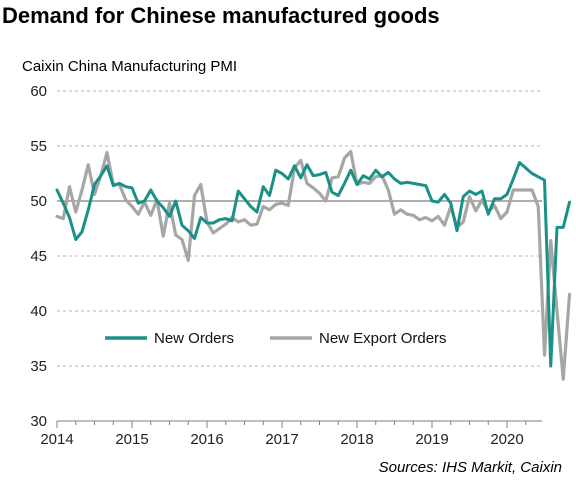 This screenshot has height=486, width=576. I want to click on y-tick-label-60: 60, so click(38, 91).